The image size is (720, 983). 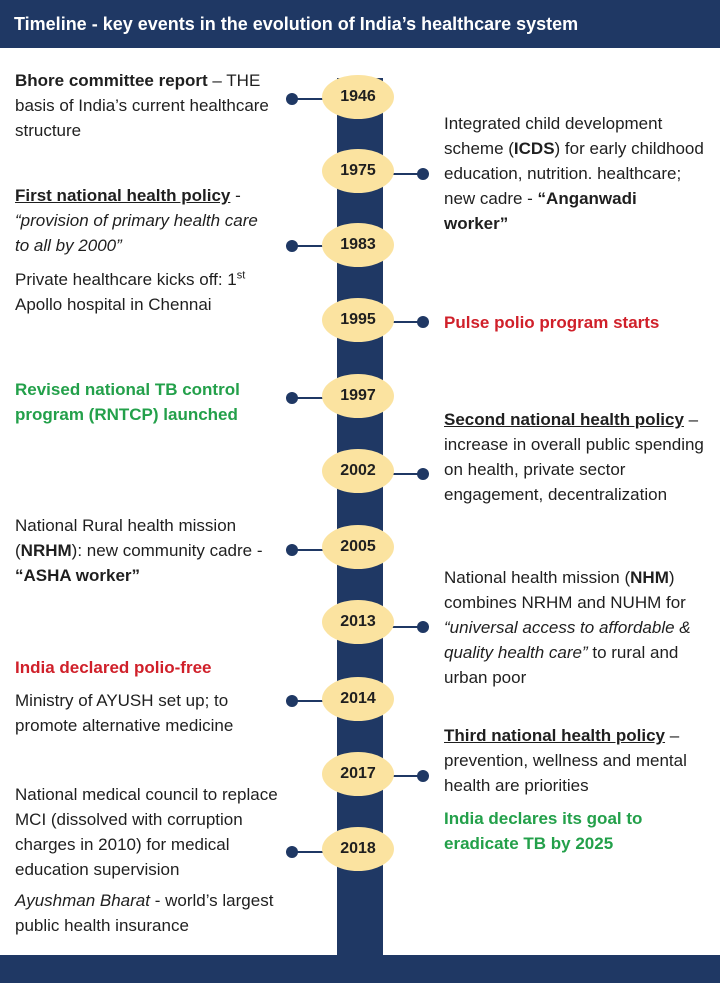 I want to click on connector-2013, so click(x=403, y=627).